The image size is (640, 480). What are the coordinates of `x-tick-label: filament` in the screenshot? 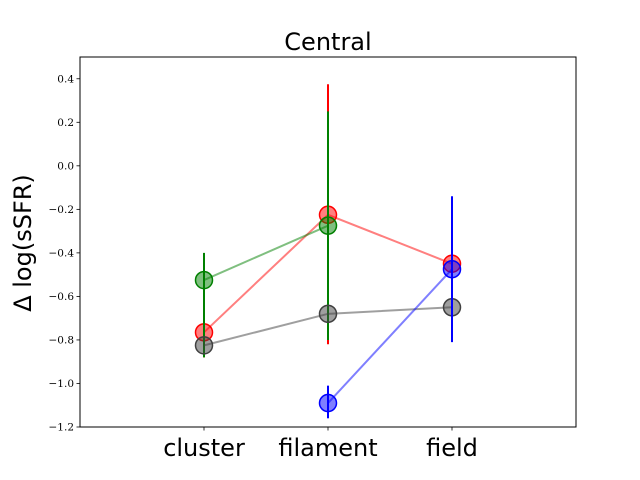 It's located at (327, 448).